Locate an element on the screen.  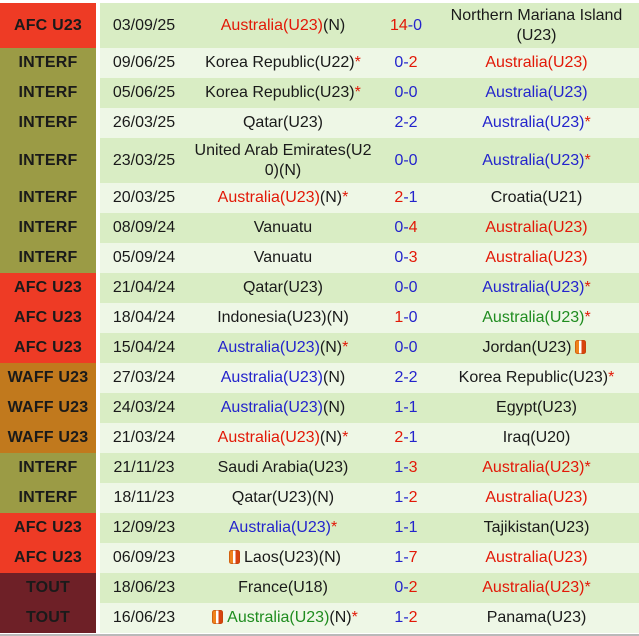
match-score: 0-4 is located at coordinates (406, 228).